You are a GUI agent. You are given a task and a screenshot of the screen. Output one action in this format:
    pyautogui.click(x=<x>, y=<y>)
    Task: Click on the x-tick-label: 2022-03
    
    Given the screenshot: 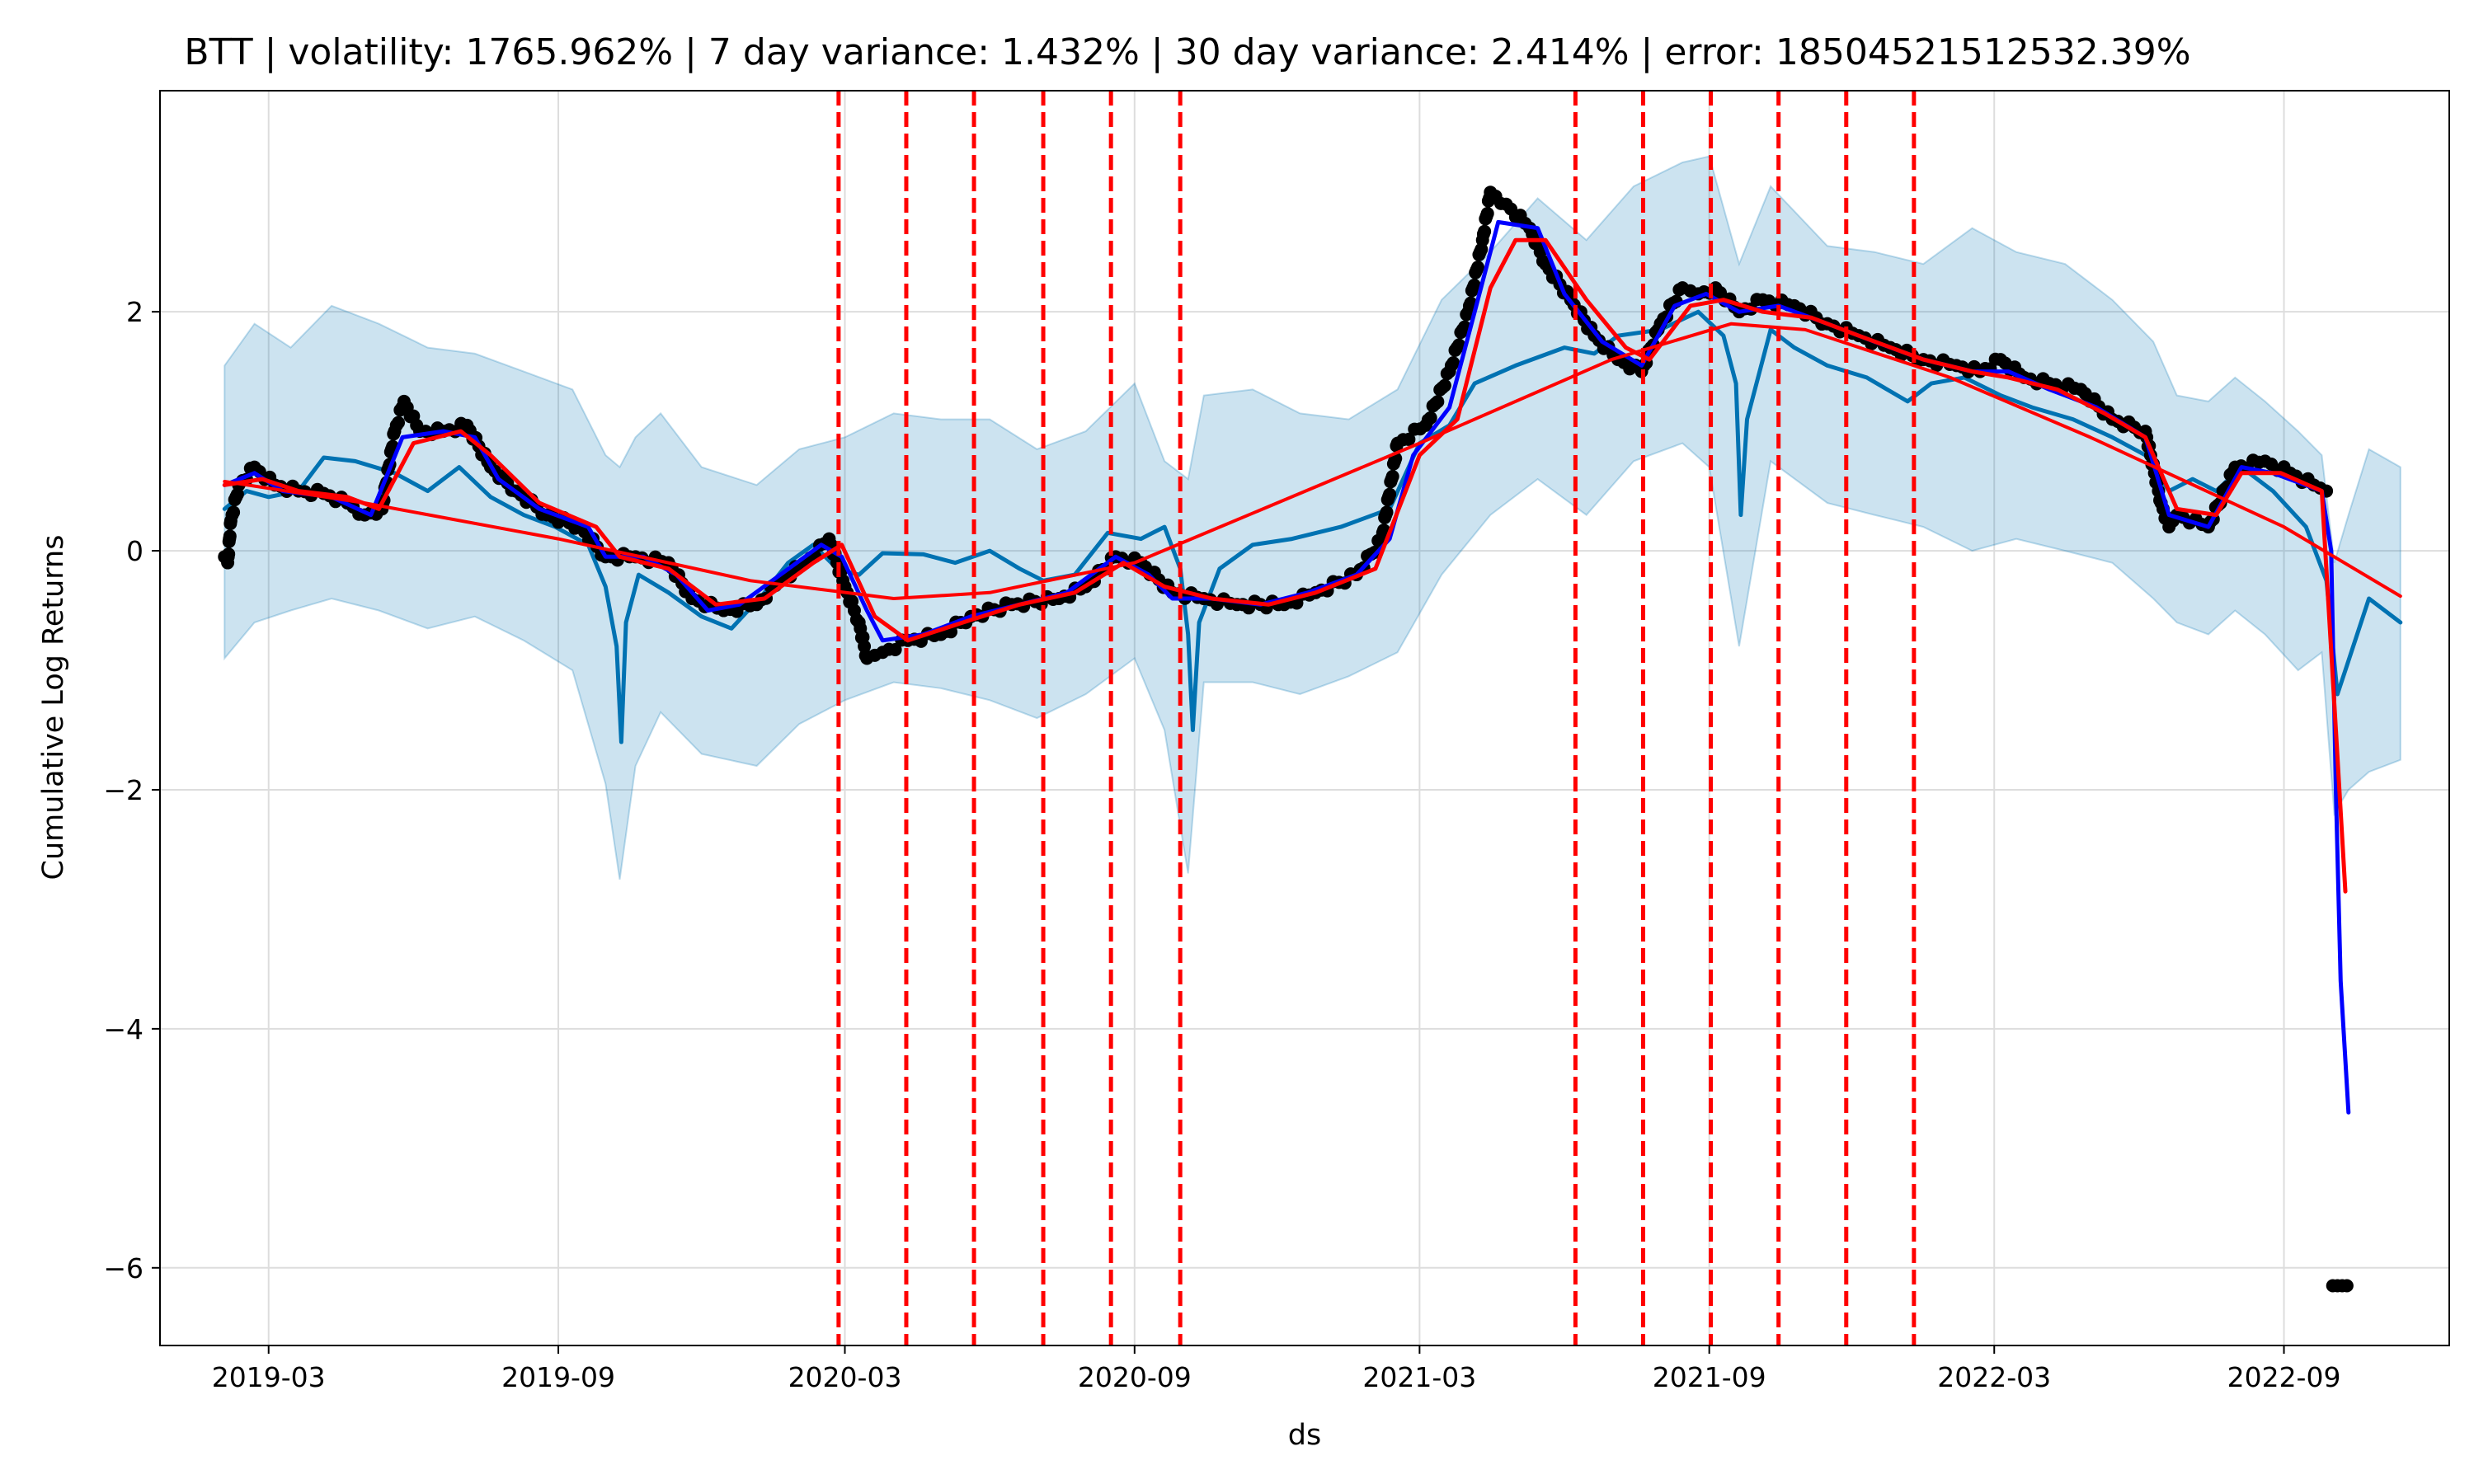 What is the action you would take?
    pyautogui.click(x=1994, y=1377)
    